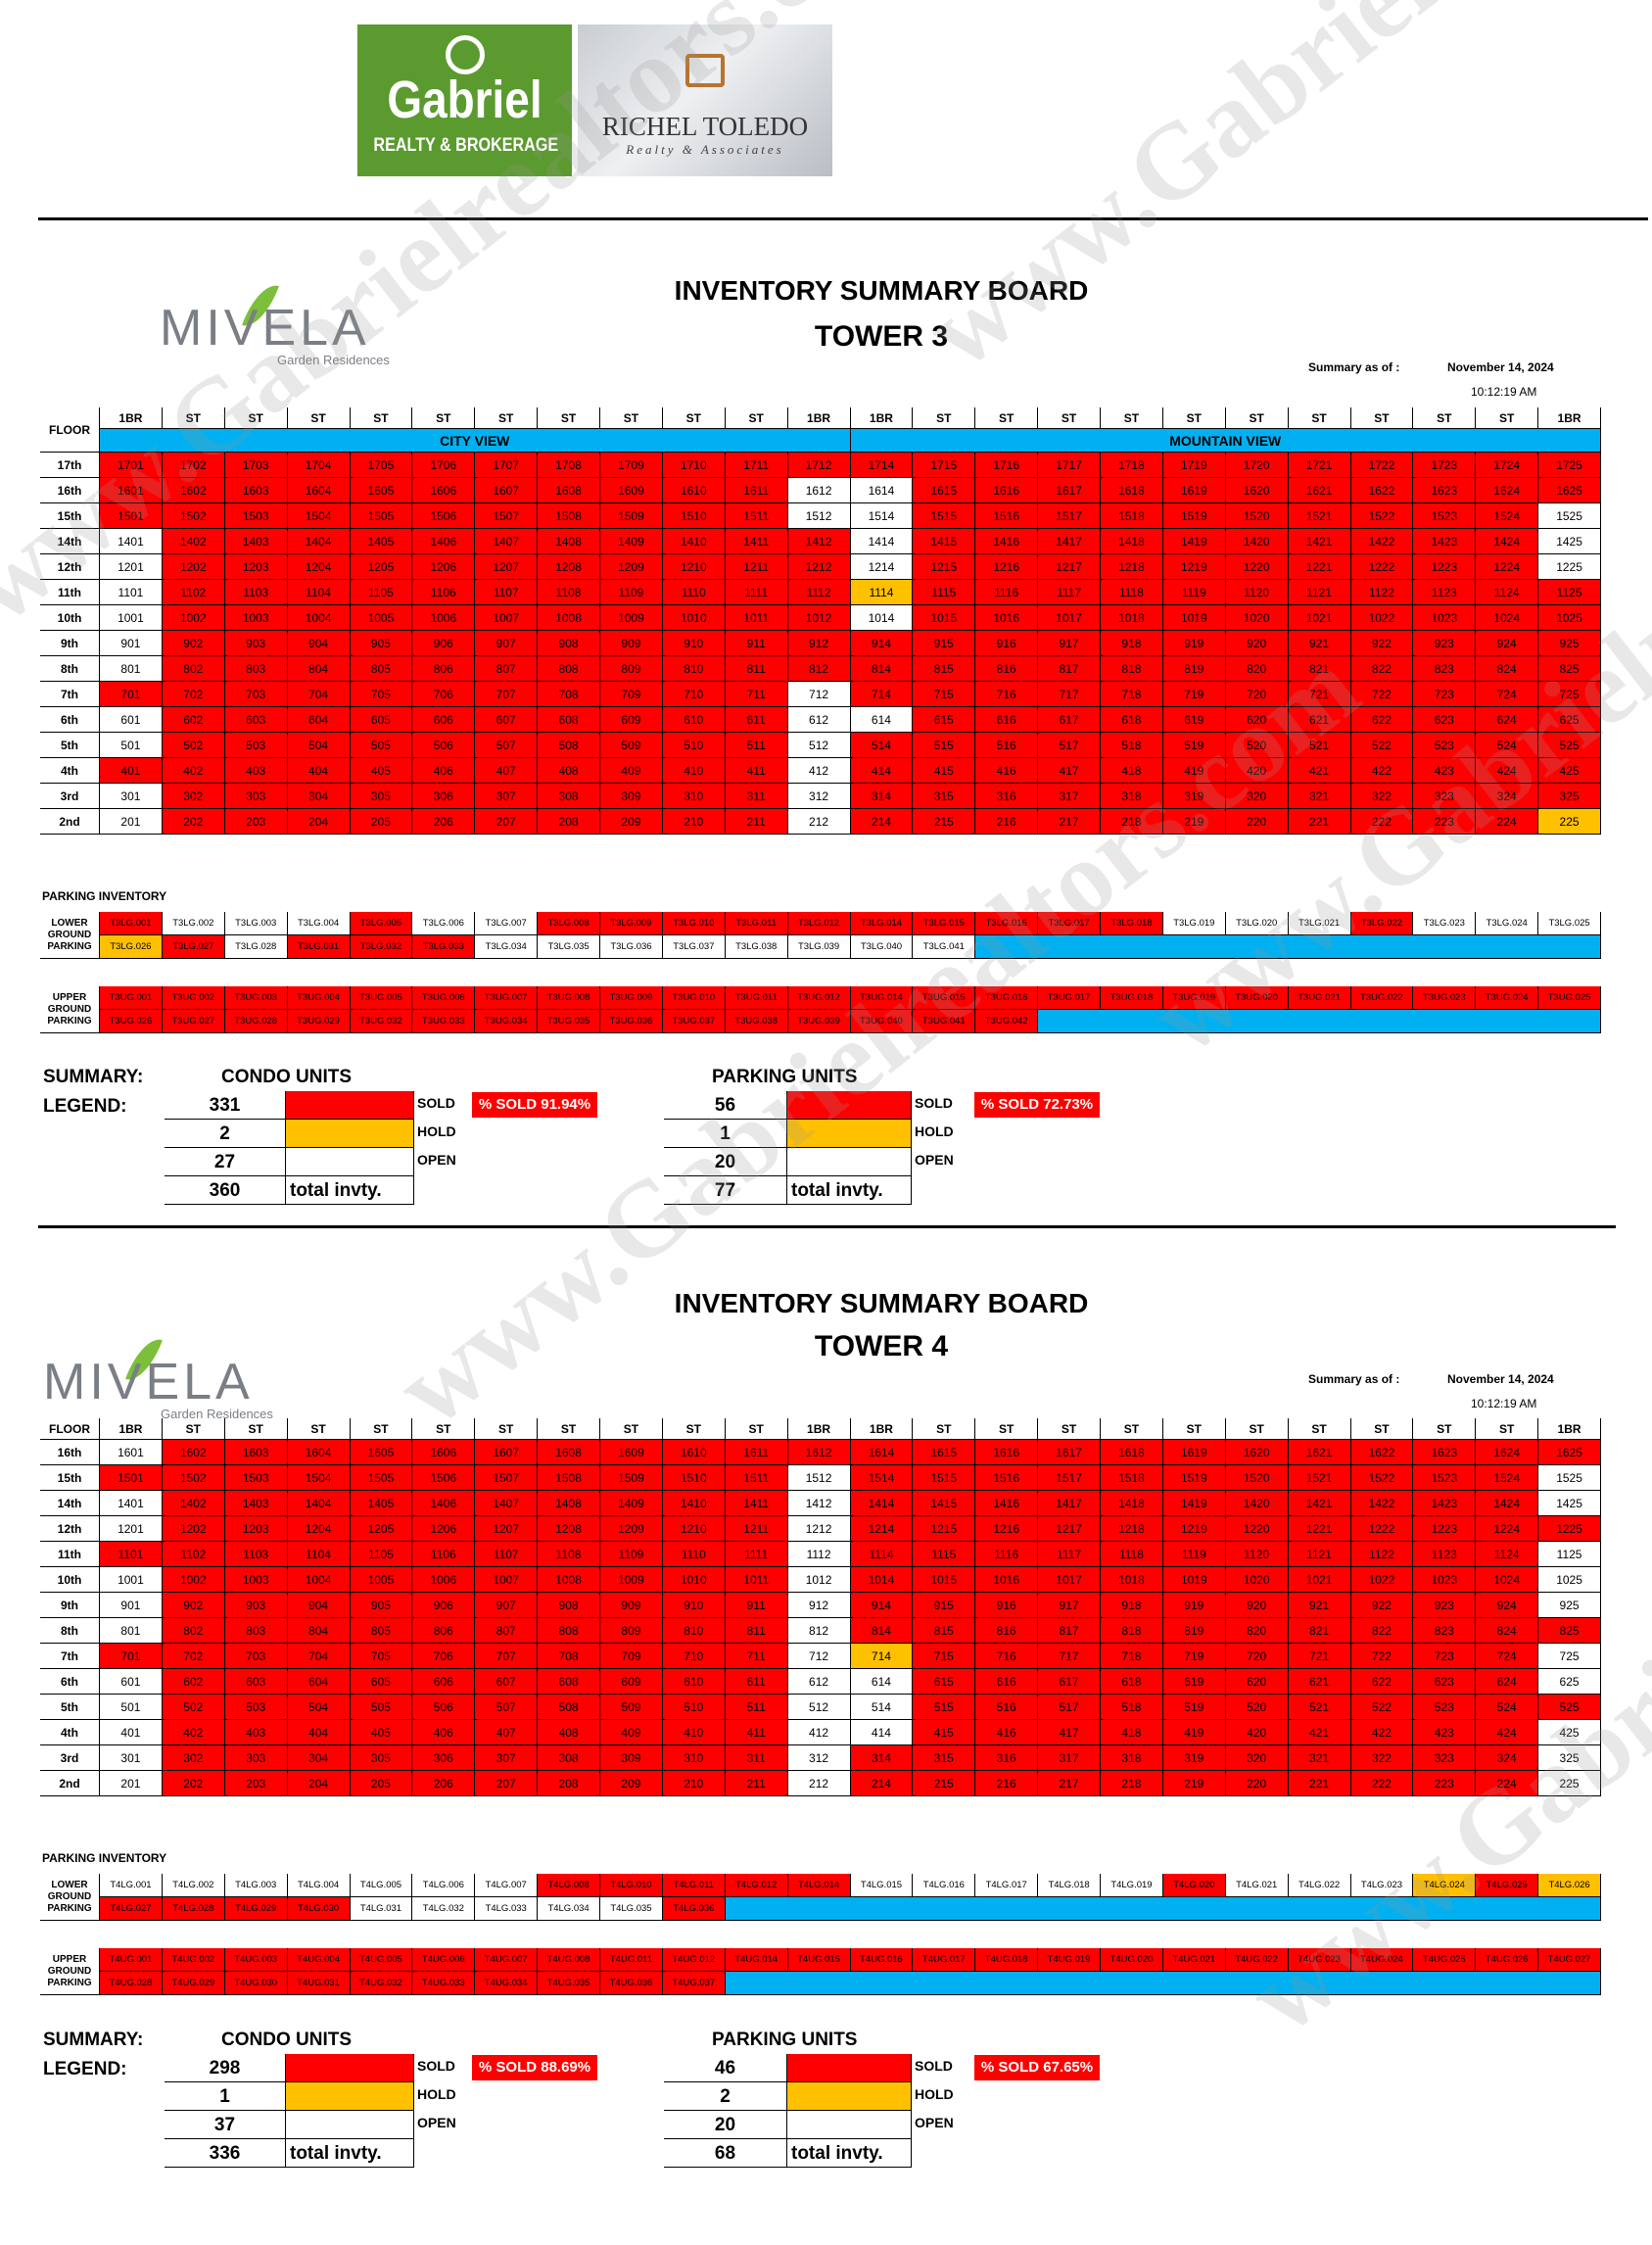  I want to click on unit-cell: 612, so click(819, 720).